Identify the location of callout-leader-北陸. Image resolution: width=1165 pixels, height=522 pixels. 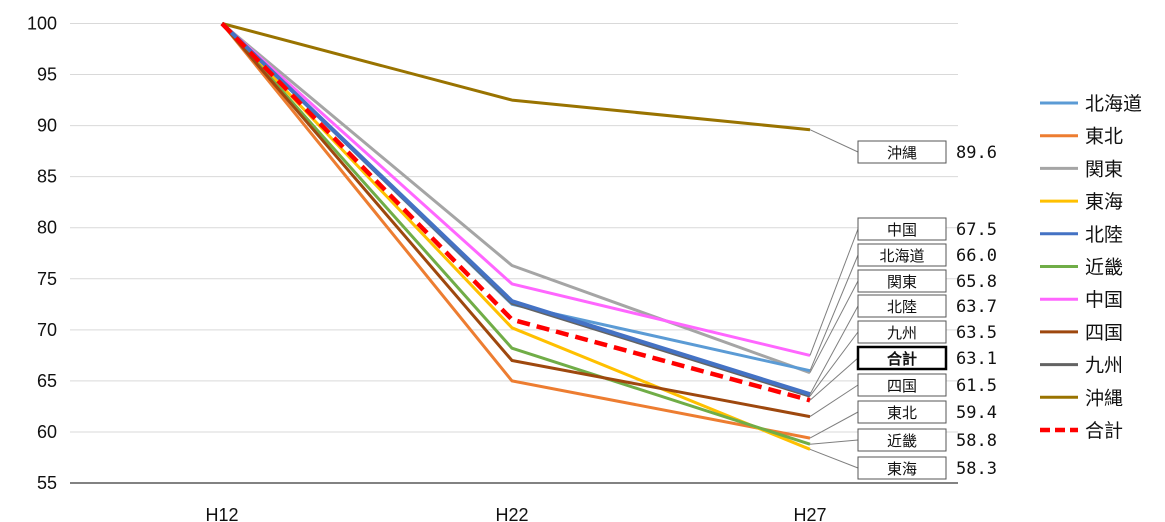
(834, 350).